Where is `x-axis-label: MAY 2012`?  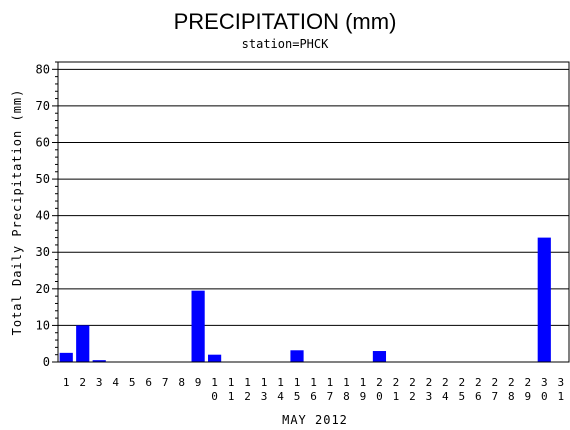
x-axis-label: MAY 2012 is located at coordinates (315, 420).